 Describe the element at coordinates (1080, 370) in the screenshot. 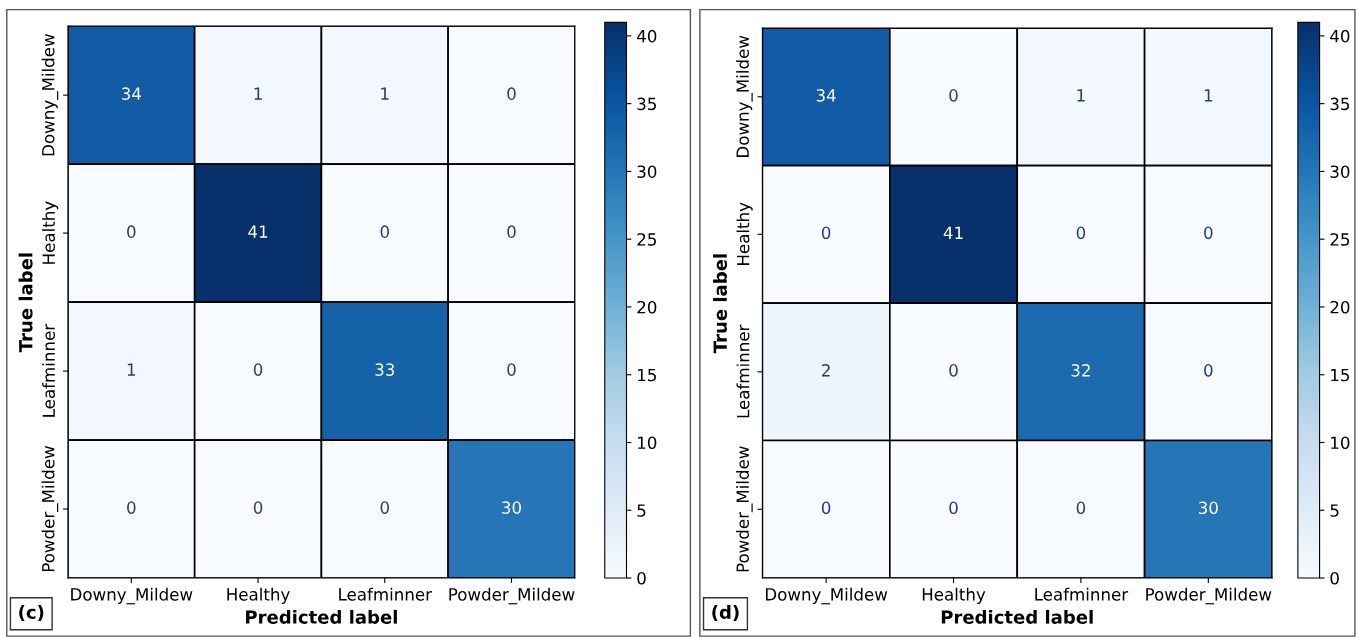

I see `data-label: 32` at that location.